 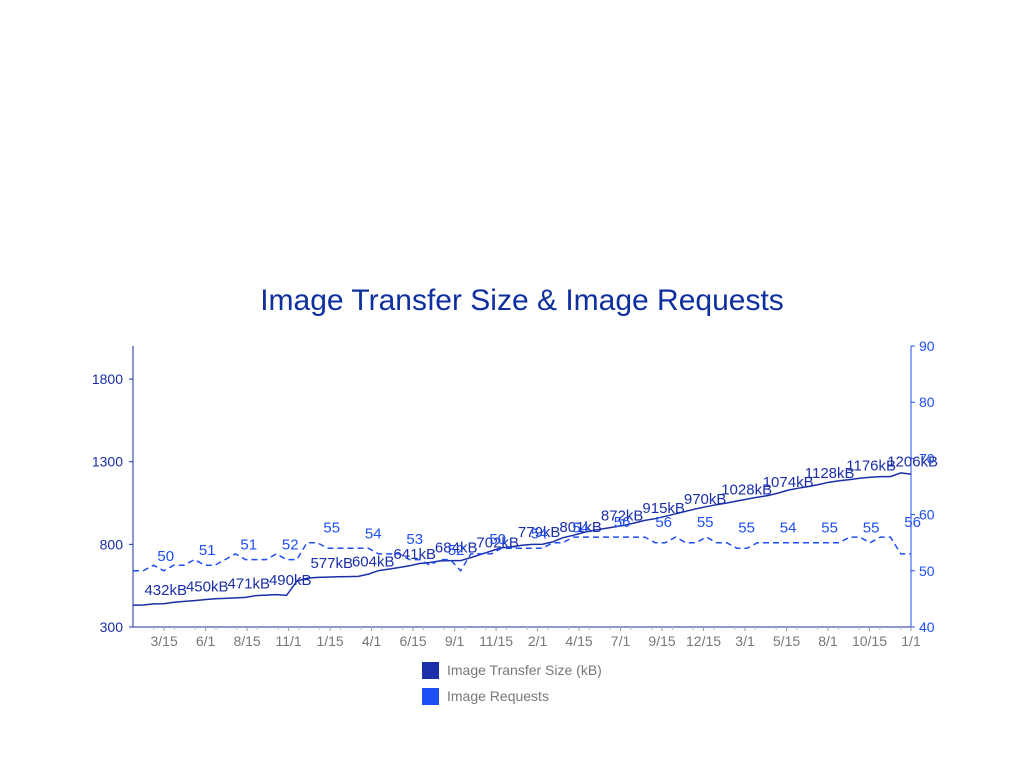 What do you see at coordinates (830, 473) in the screenshot?
I see `data-label: 1128kB` at bounding box center [830, 473].